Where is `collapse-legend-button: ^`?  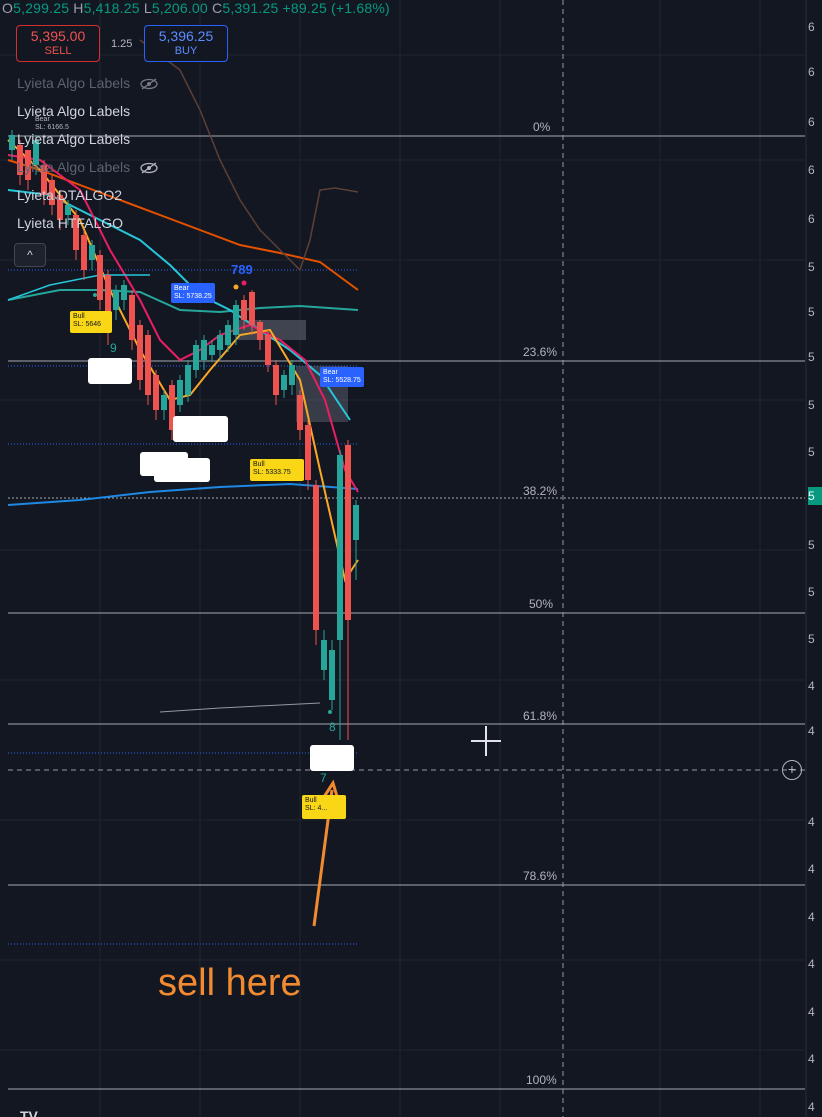 collapse-legend-button: ^ is located at coordinates (30, 255).